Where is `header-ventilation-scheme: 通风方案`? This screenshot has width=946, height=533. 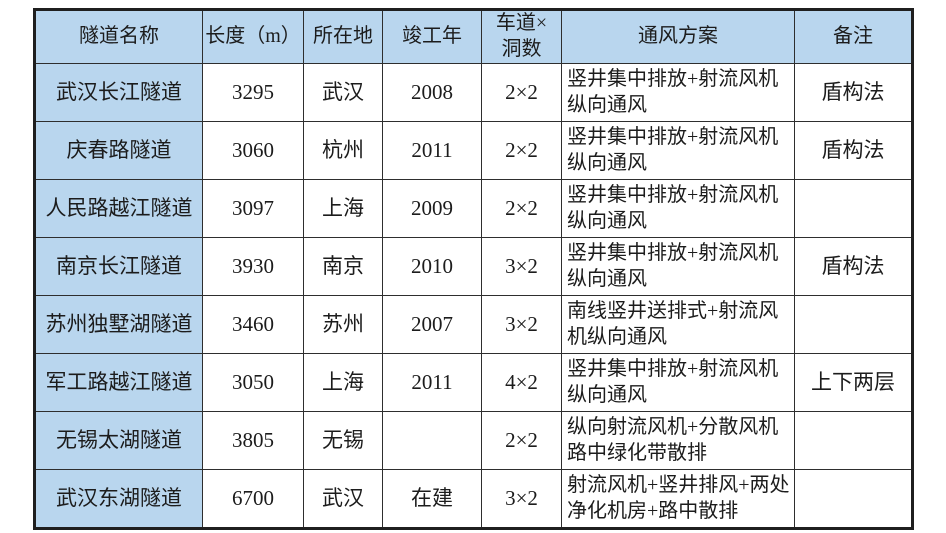 header-ventilation-scheme: 通风方案 is located at coordinates (678, 36).